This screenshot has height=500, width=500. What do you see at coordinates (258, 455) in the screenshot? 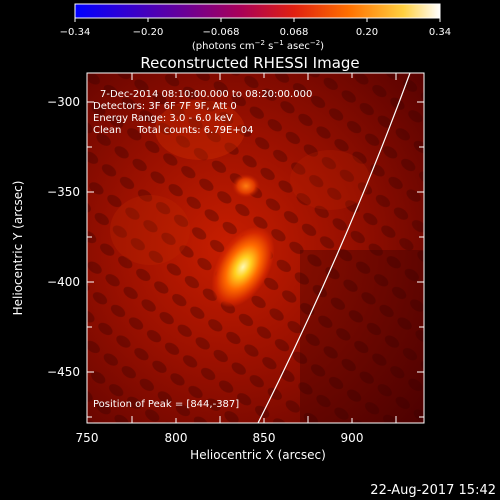
I see `x-axis-label: Heliocentric X (arcsec)` at bounding box center [258, 455].